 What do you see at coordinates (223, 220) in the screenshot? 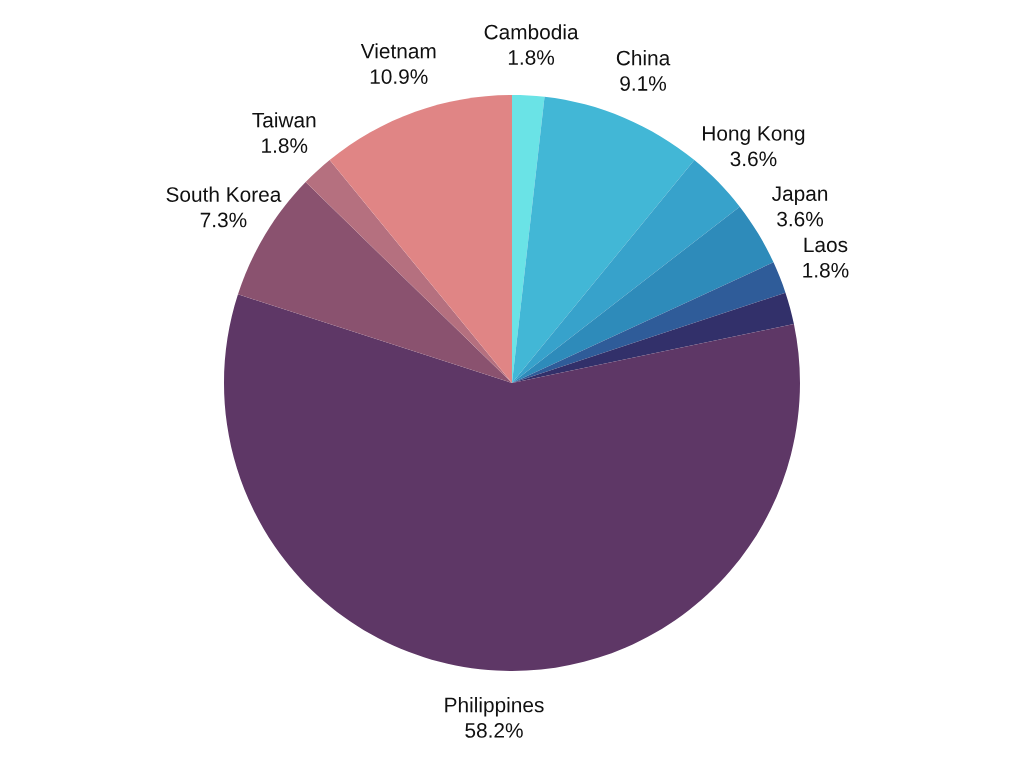
I see `data-label: 7.3%` at bounding box center [223, 220].